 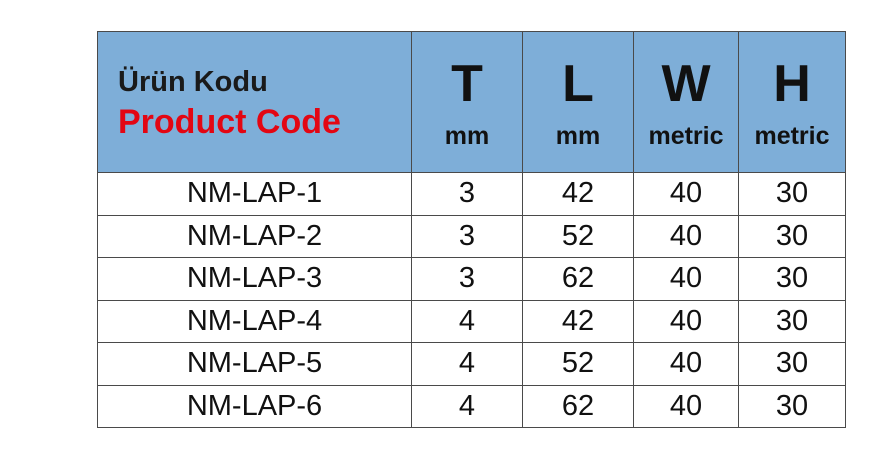 I want to click on table-row: NM-LAP-4 4 42 40 30, so click(x=471, y=321).